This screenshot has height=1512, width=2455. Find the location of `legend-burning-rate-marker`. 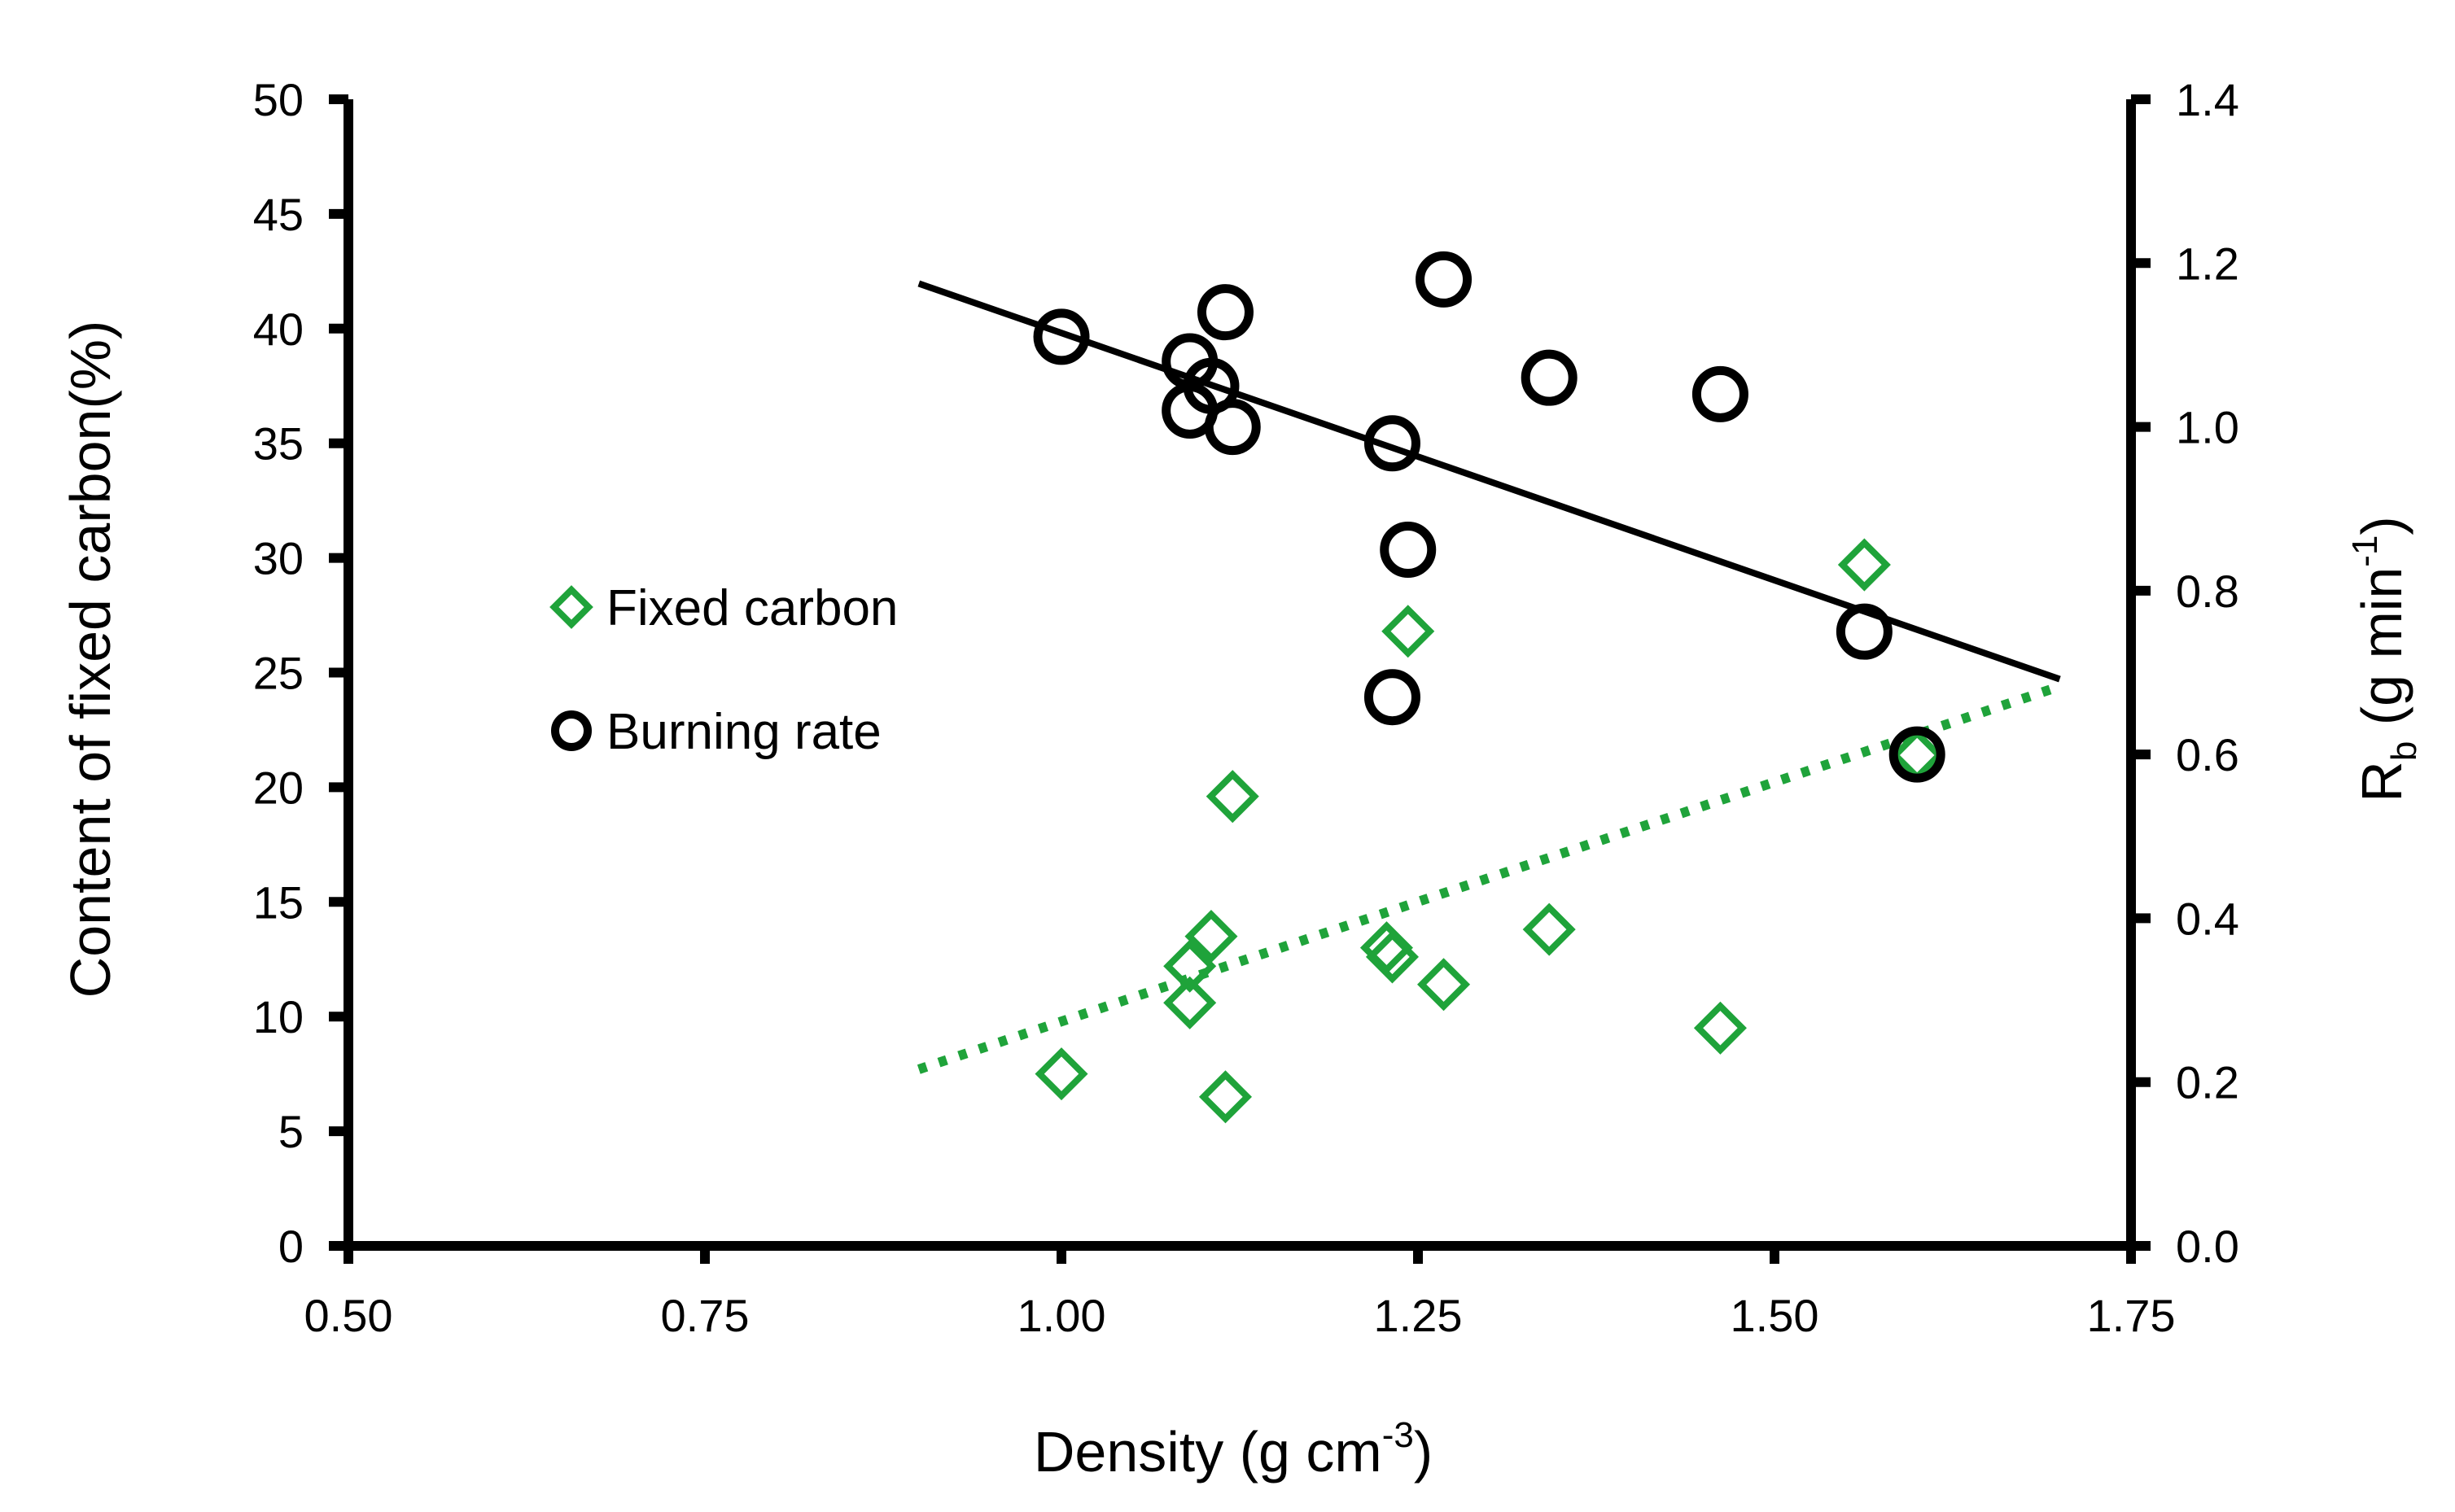

legend-burning-rate-marker is located at coordinates (571, 730).